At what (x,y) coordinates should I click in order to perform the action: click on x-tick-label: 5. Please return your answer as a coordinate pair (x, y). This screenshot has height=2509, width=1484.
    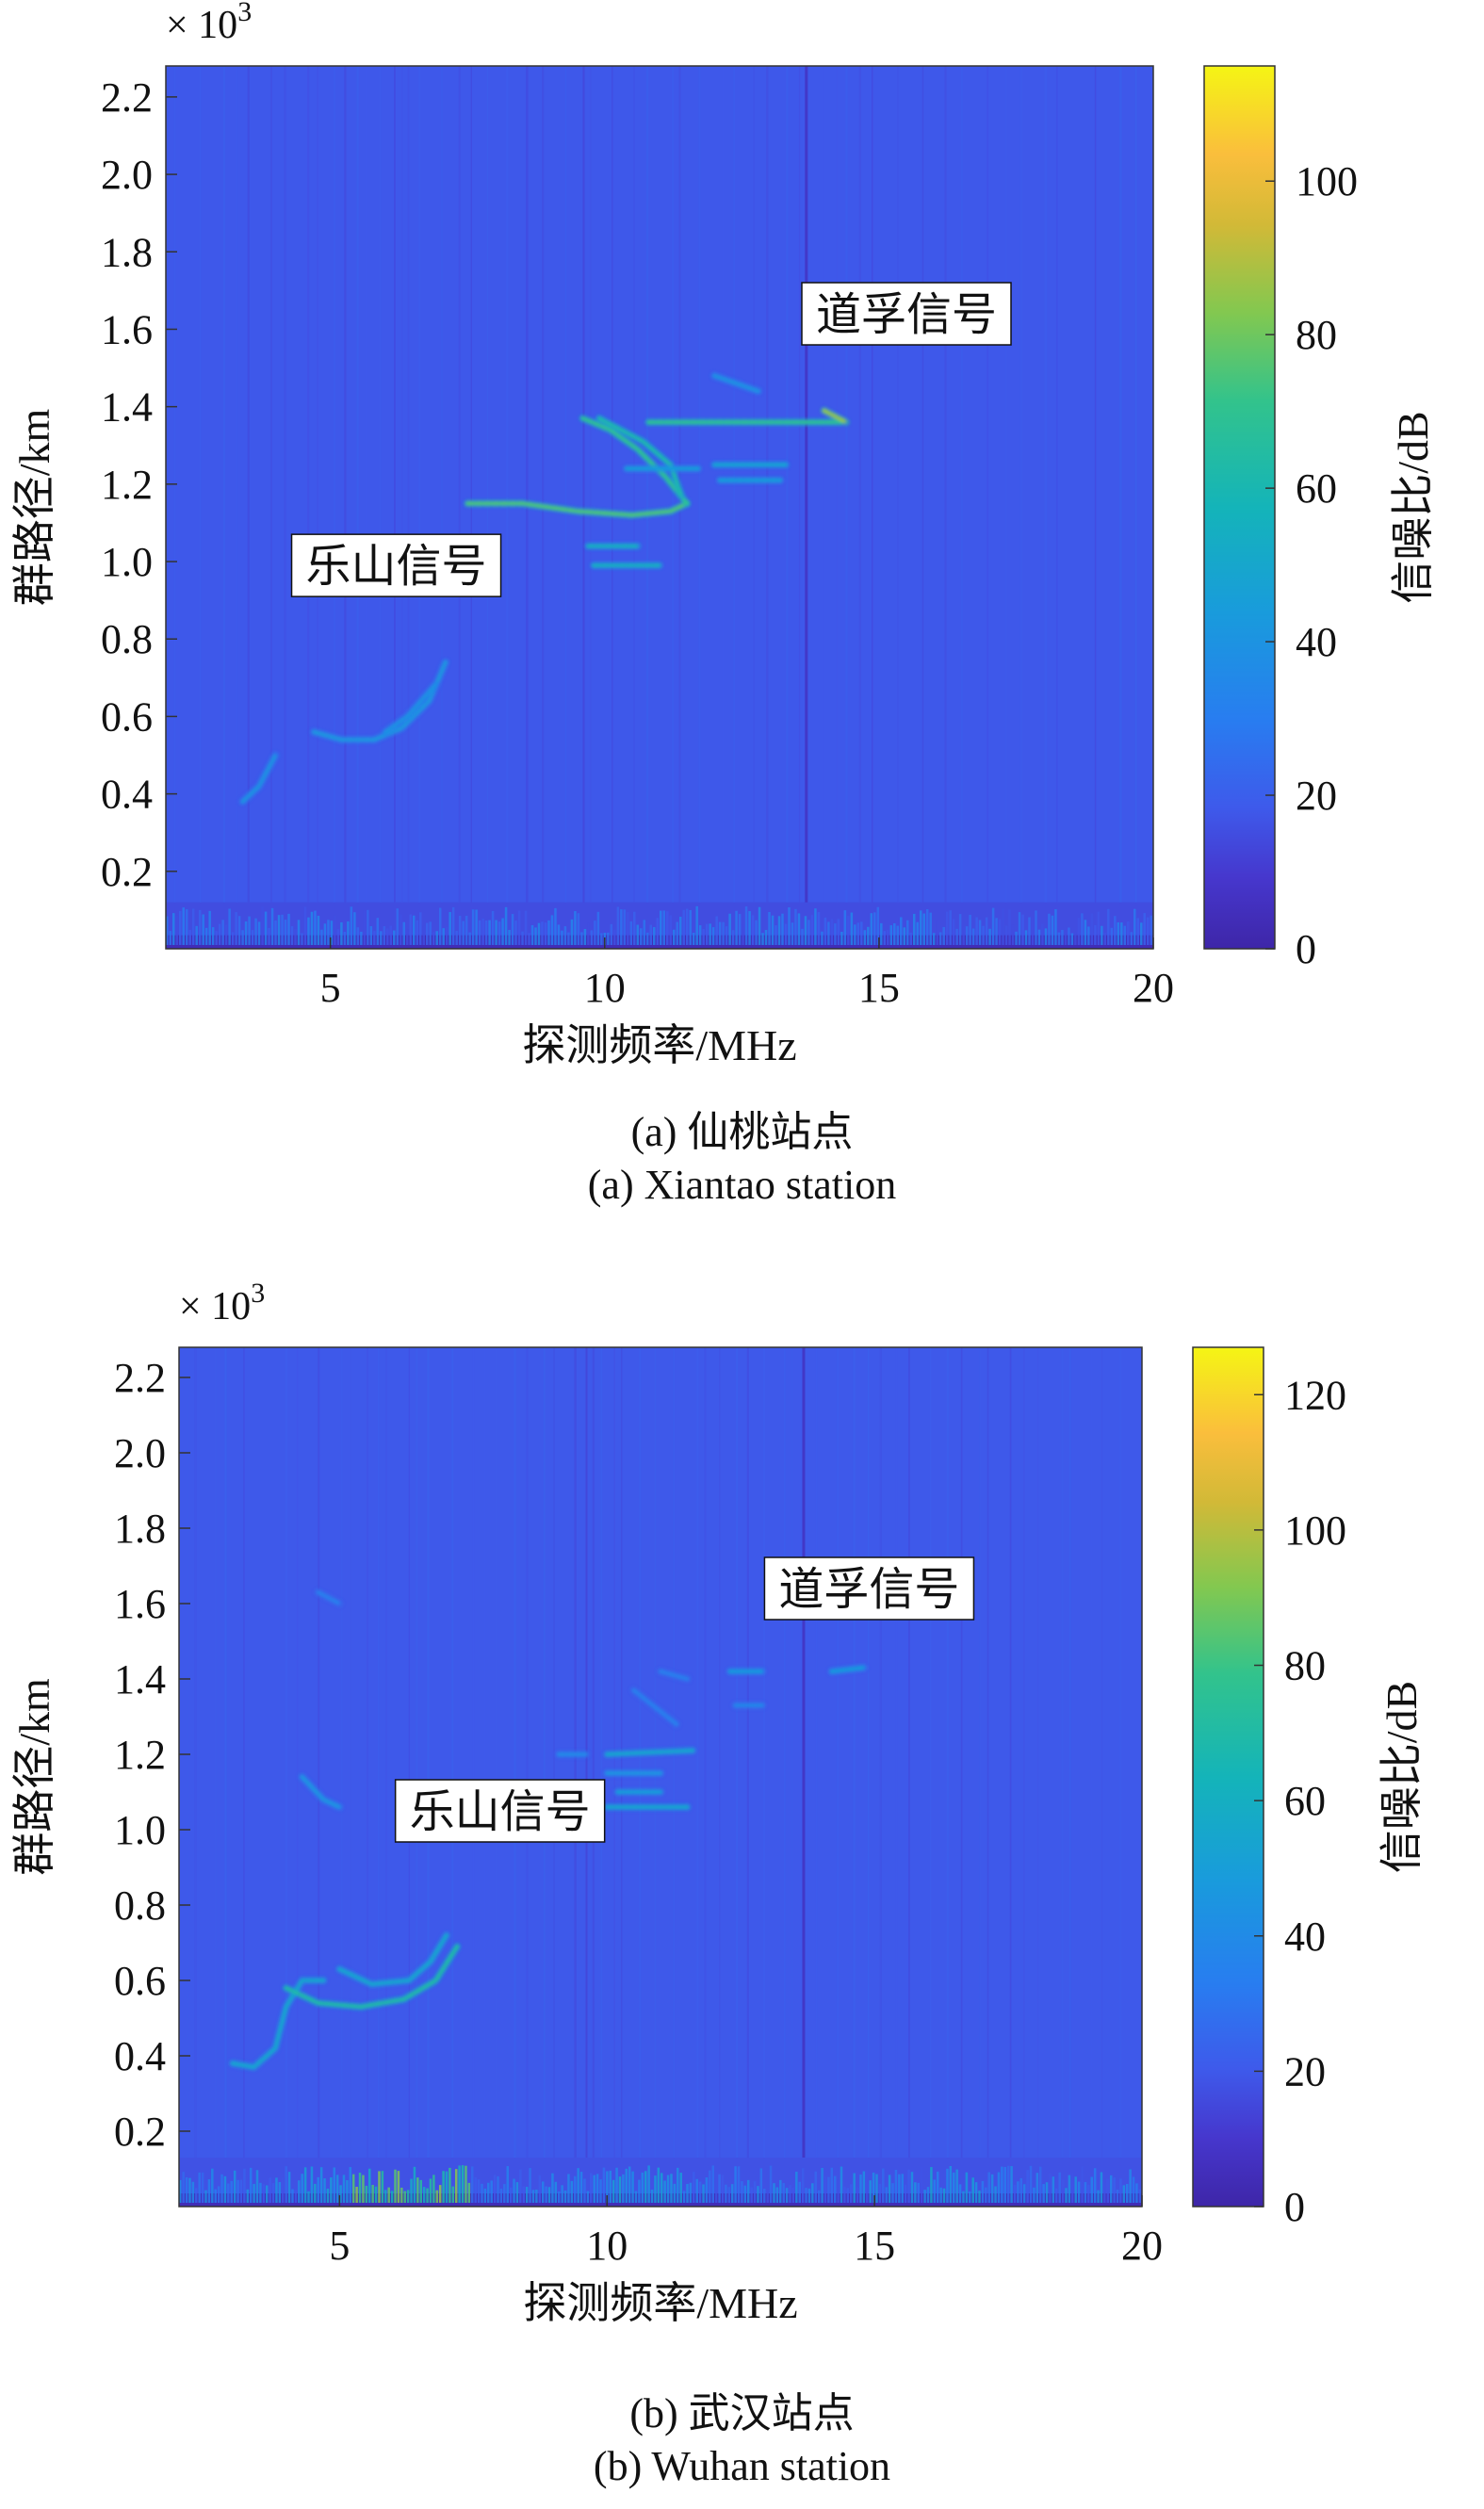
    Looking at the image, I should click on (339, 2246).